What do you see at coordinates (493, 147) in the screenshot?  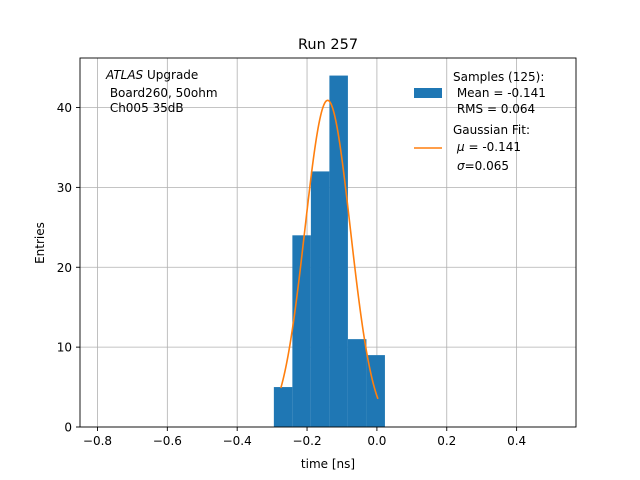 I see `legend-fit-mu-value: = -0.141` at bounding box center [493, 147].